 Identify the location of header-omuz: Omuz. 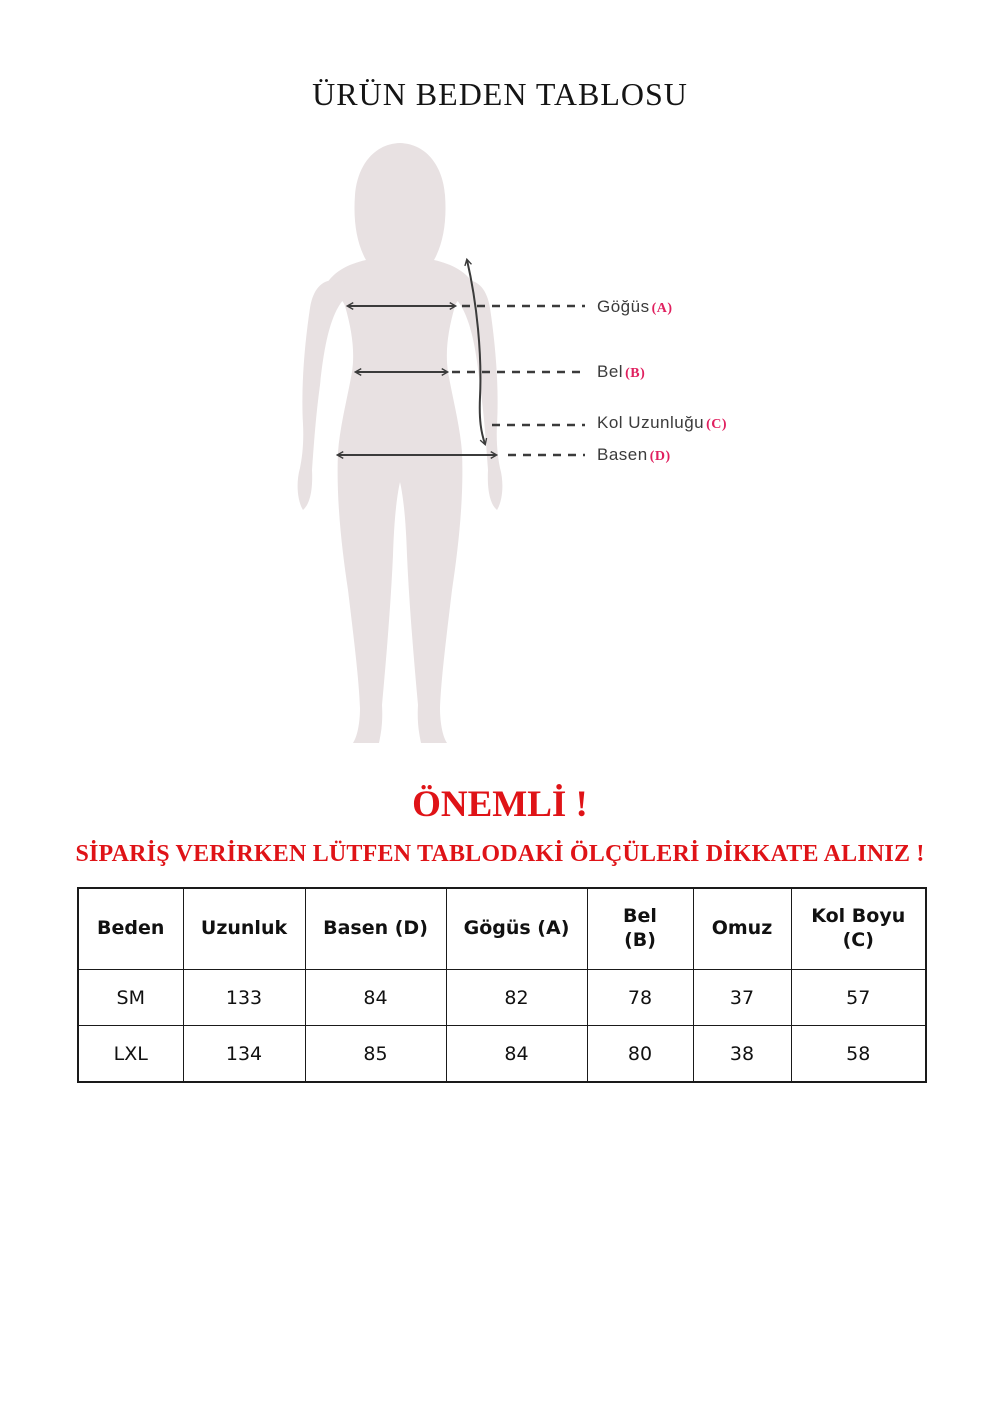
(742, 928).